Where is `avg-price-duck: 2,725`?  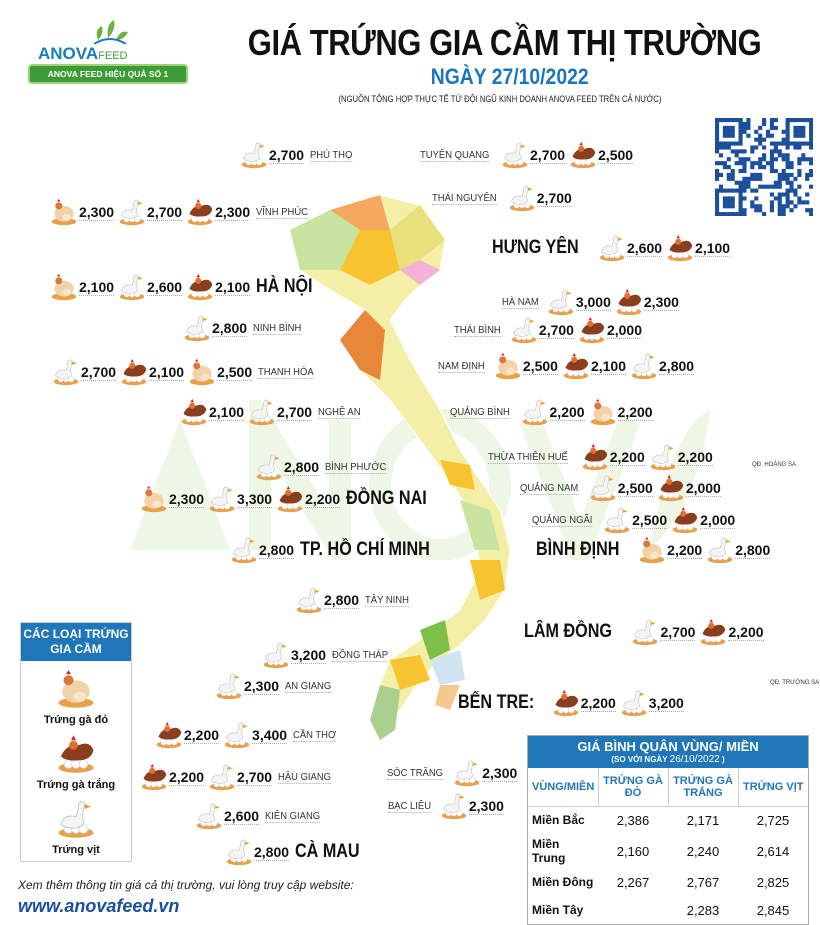 avg-price-duck: 2,725 is located at coordinates (773, 820).